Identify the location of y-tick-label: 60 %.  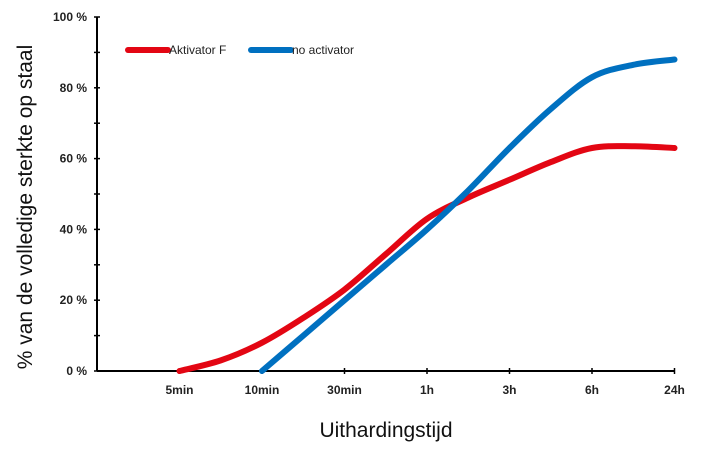
(74, 159).